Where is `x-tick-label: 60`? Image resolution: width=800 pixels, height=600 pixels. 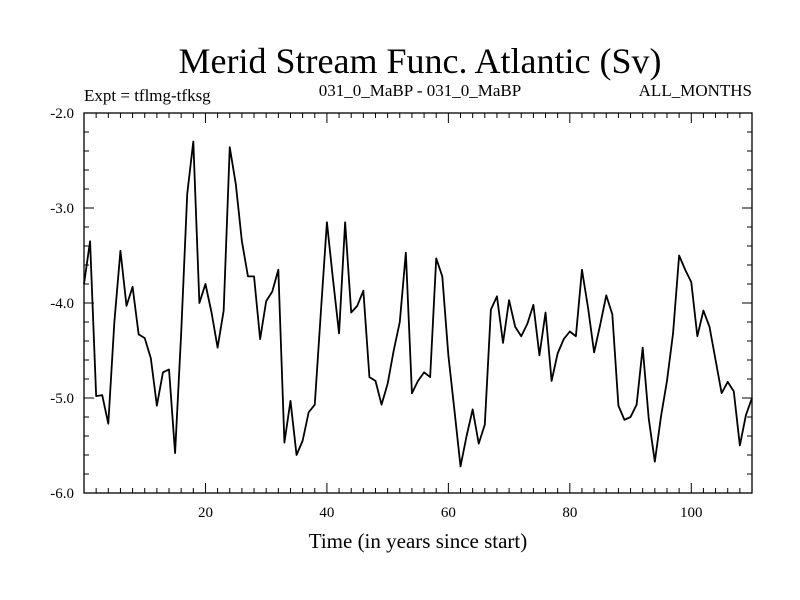
x-tick-label: 60 is located at coordinates (448, 513).